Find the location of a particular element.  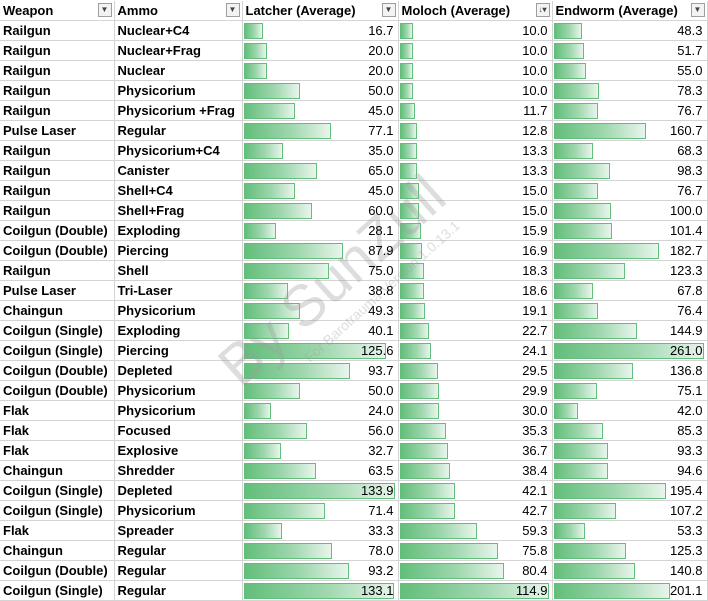

ammo-cell: Shell is located at coordinates (178, 270).